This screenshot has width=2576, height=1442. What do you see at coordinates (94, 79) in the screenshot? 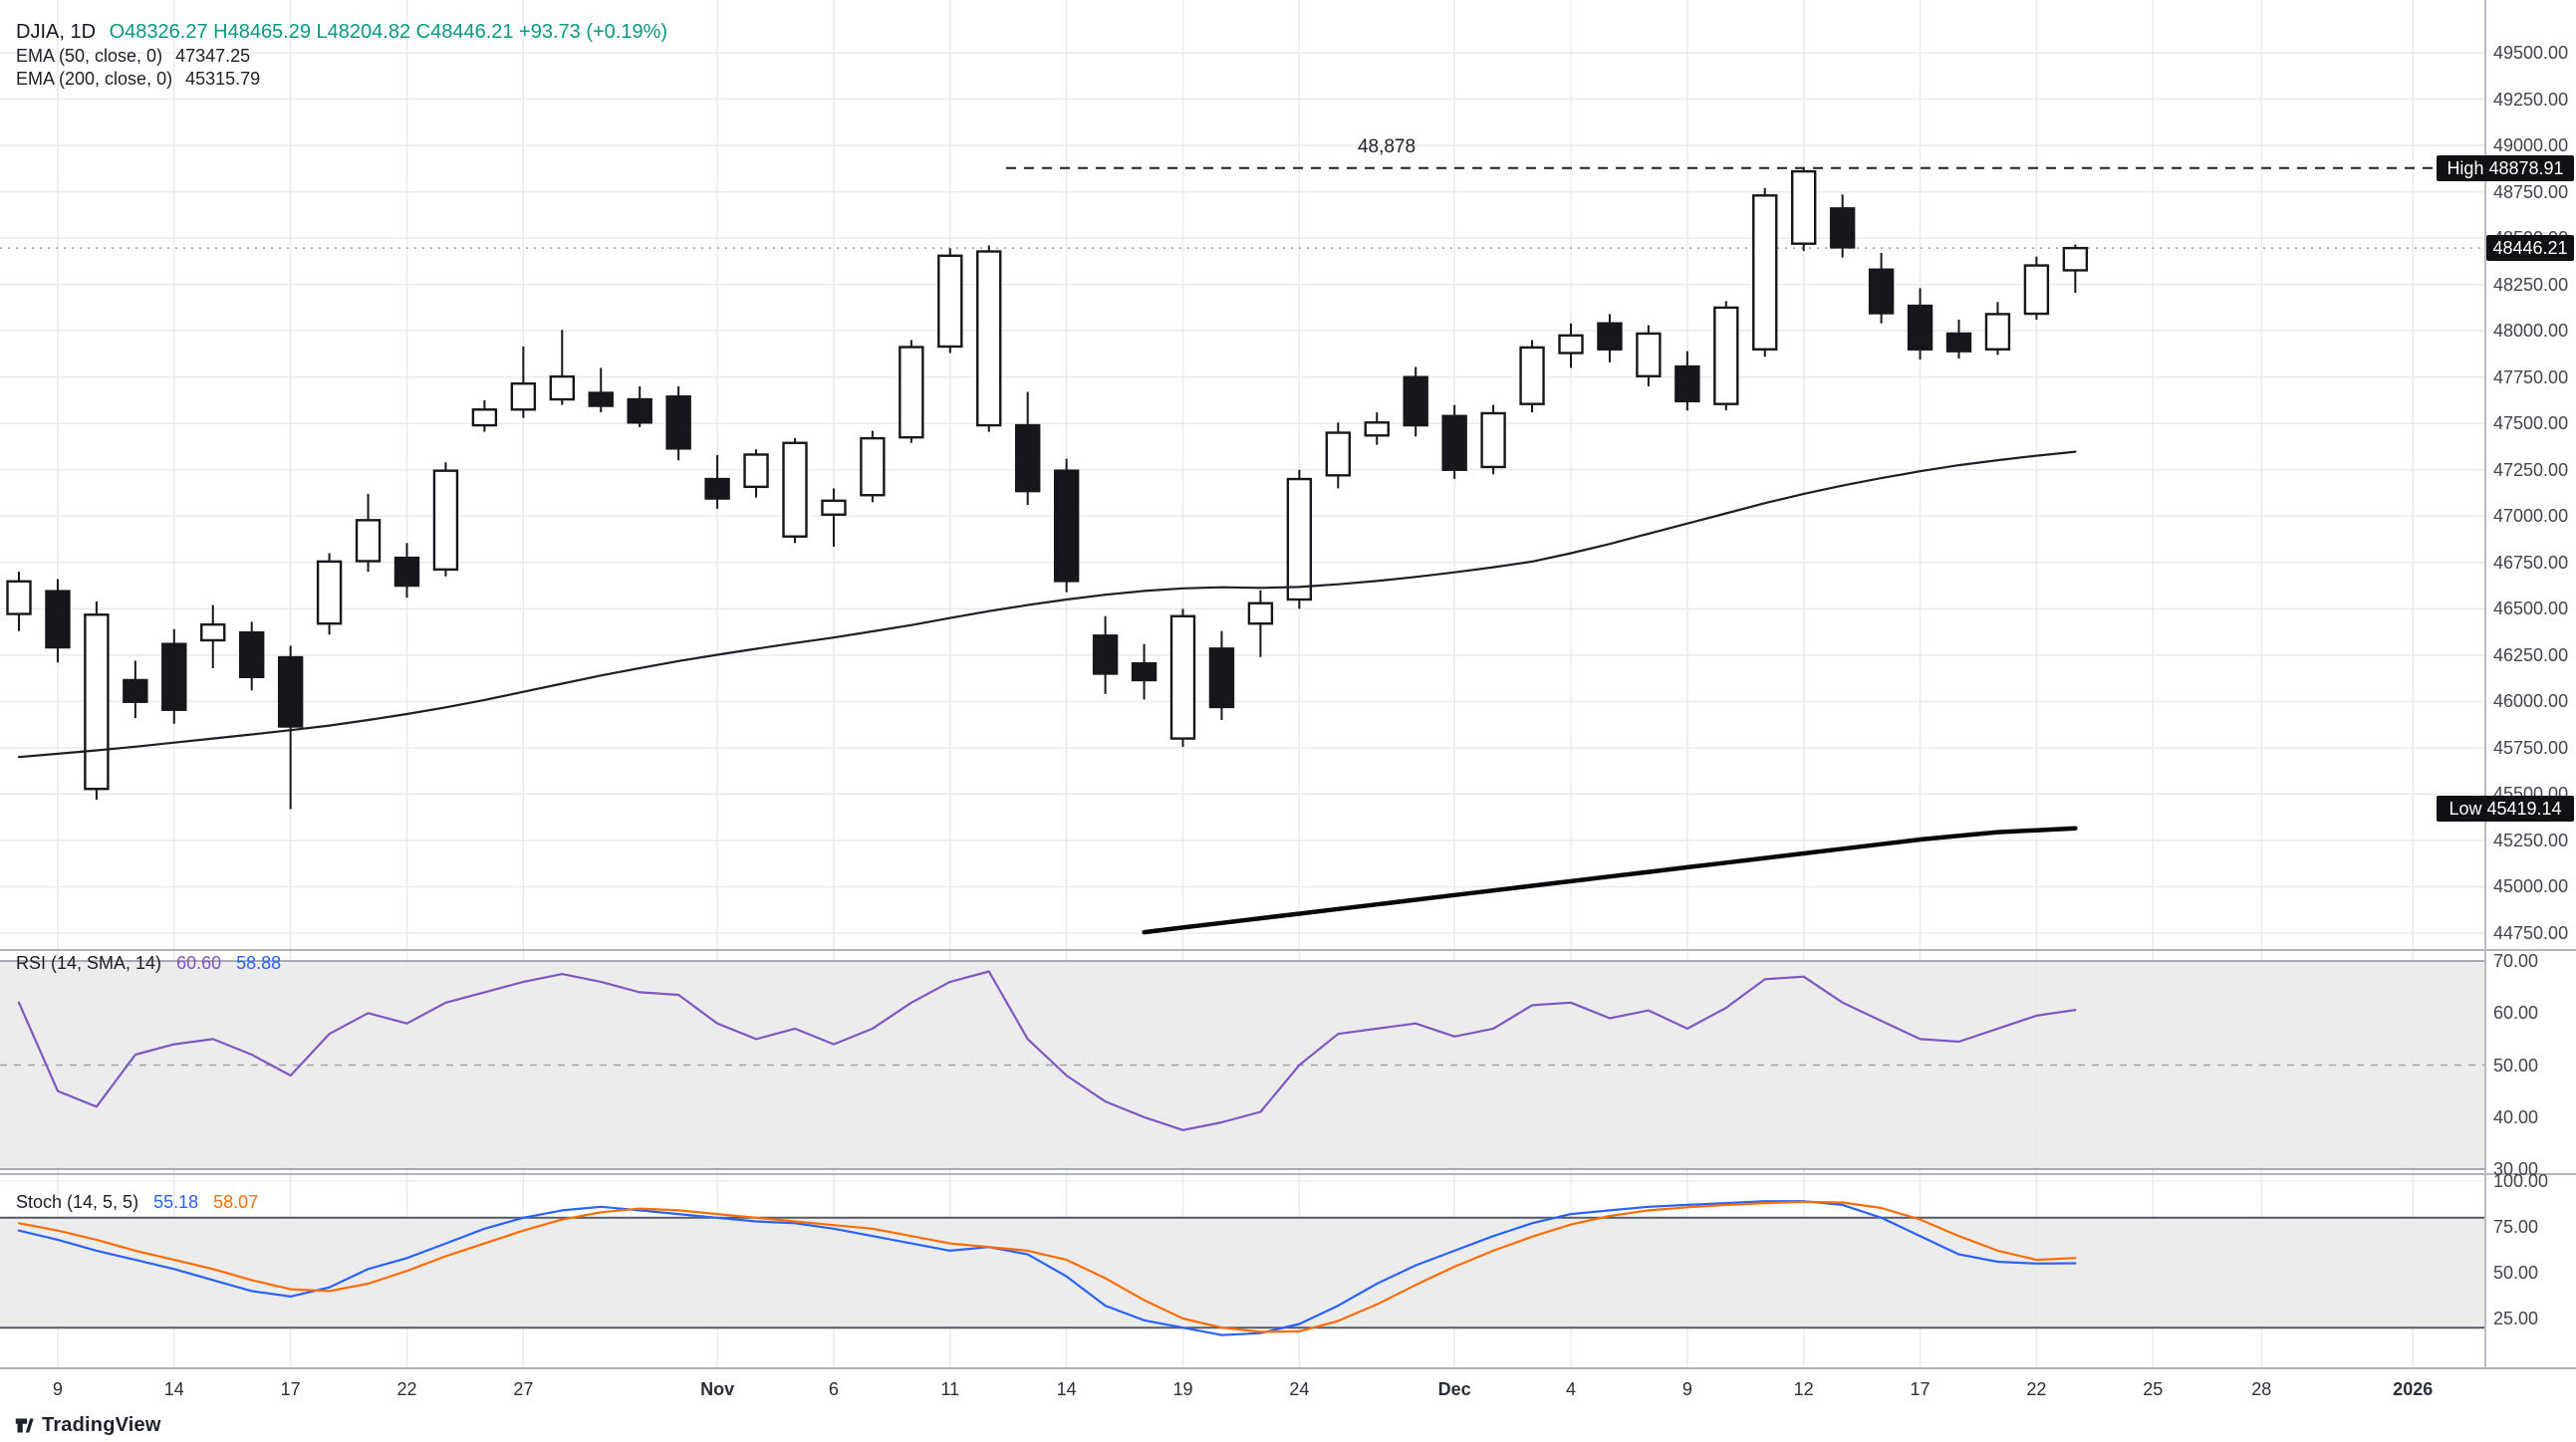
I see `ema200-legend-label: EMA (200, close, 0)` at bounding box center [94, 79].